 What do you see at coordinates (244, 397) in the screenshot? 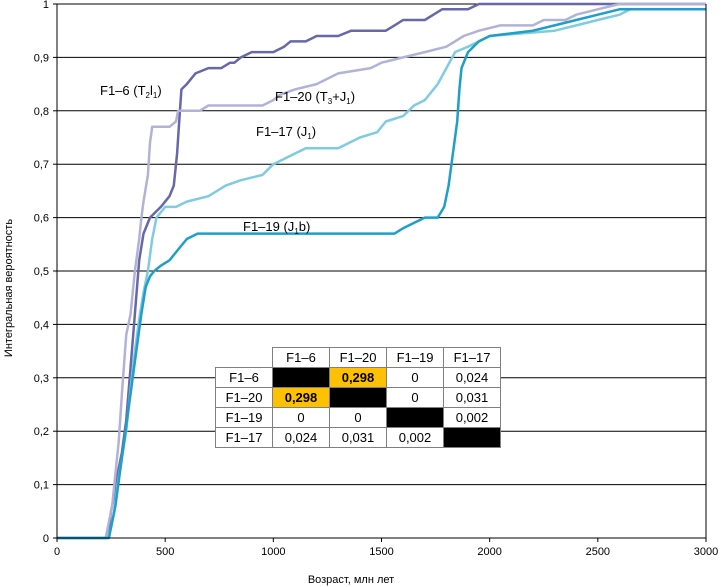
I see `table-row-header: F1–20` at bounding box center [244, 397].